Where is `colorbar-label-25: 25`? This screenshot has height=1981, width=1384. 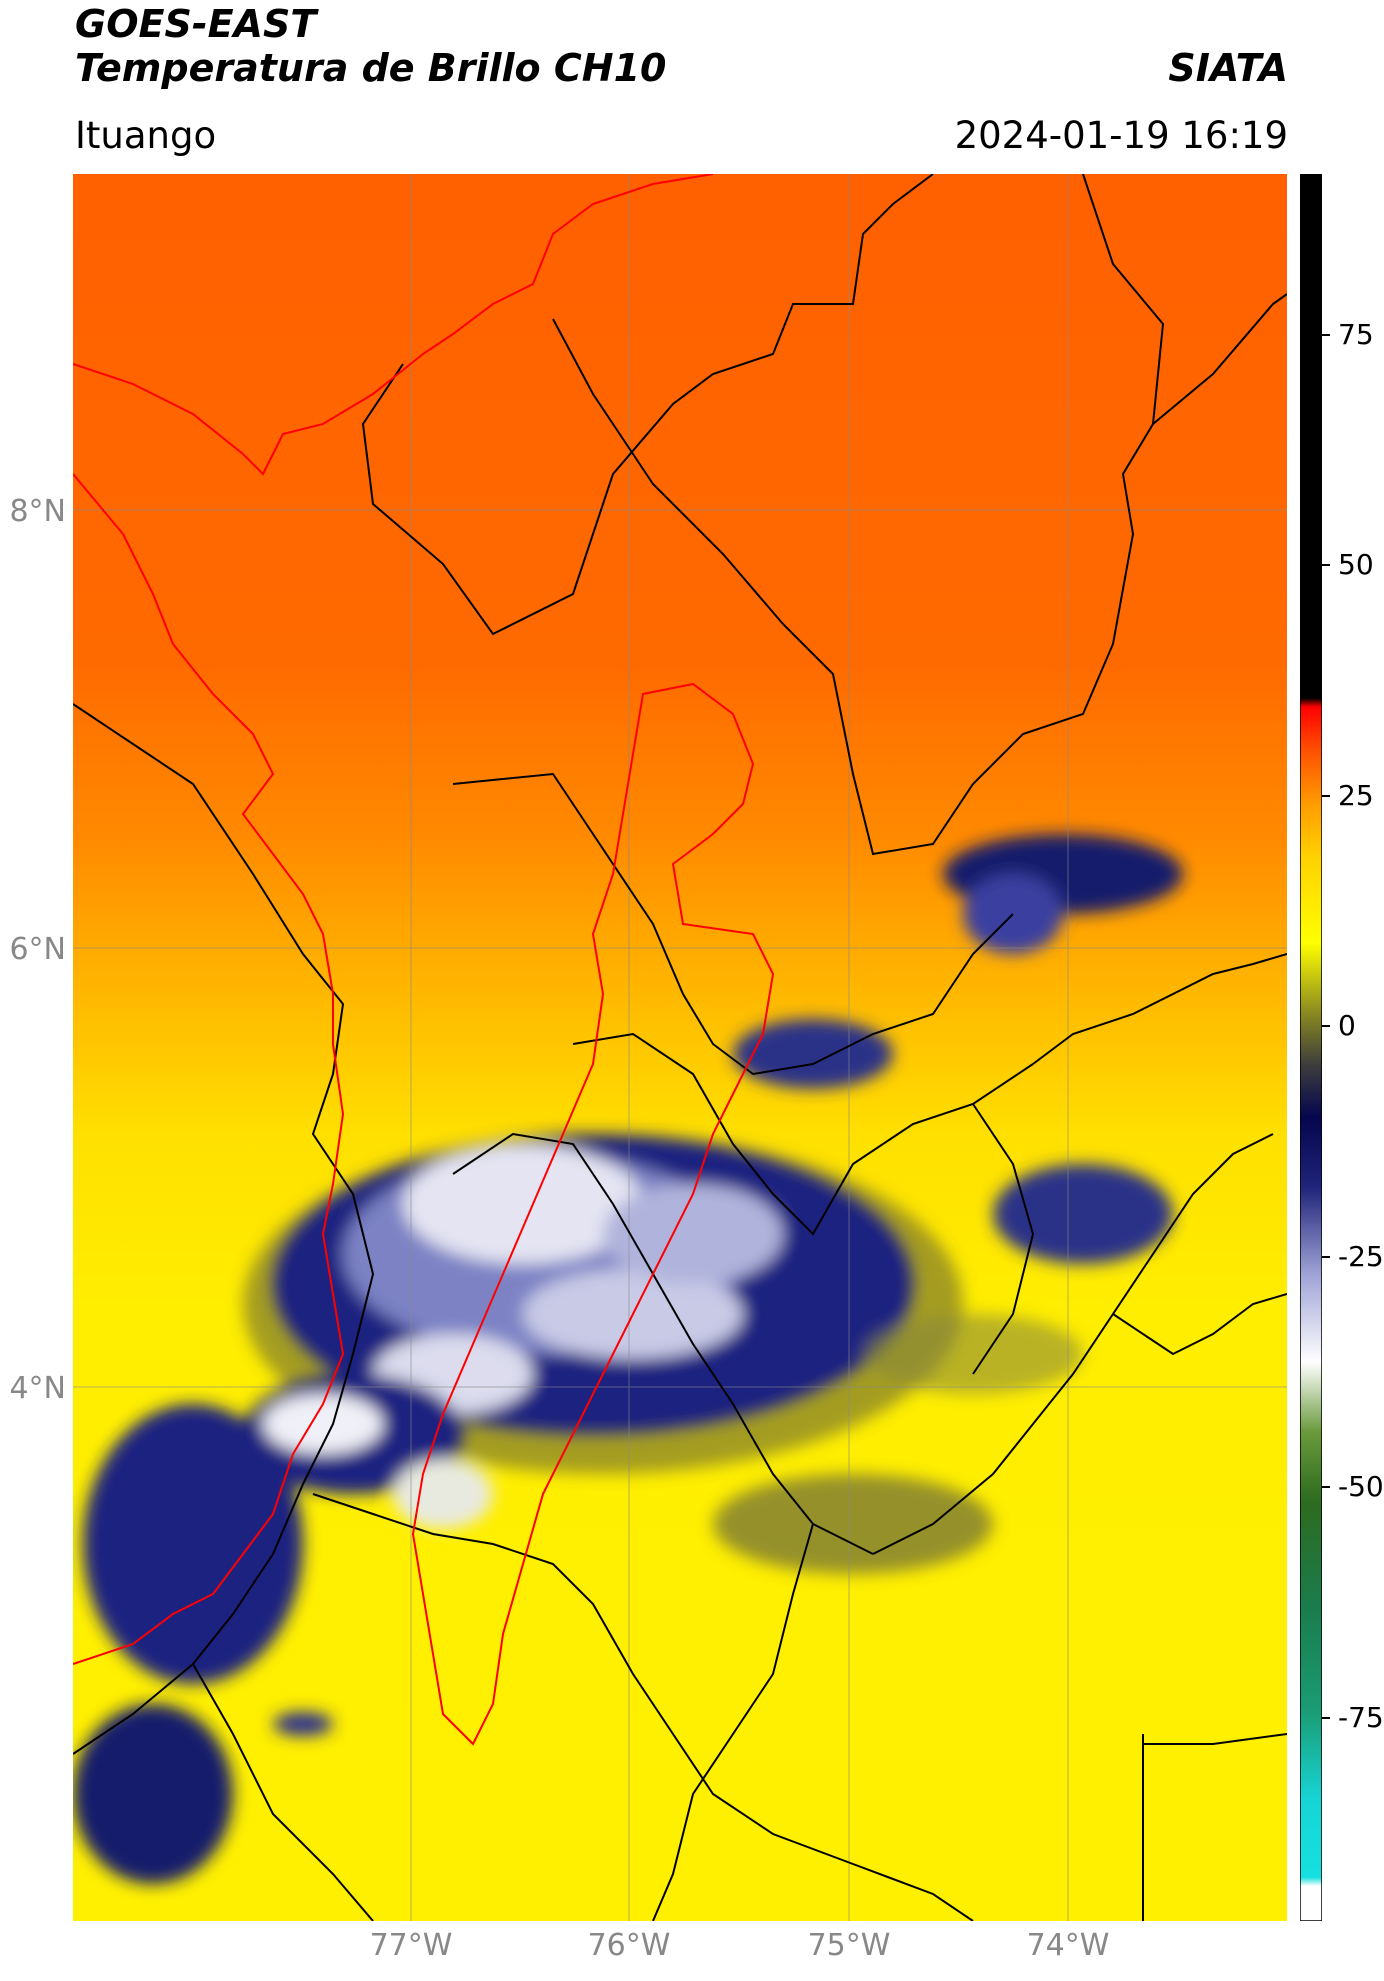
colorbar-label-25: 25 is located at coordinates (1356, 795).